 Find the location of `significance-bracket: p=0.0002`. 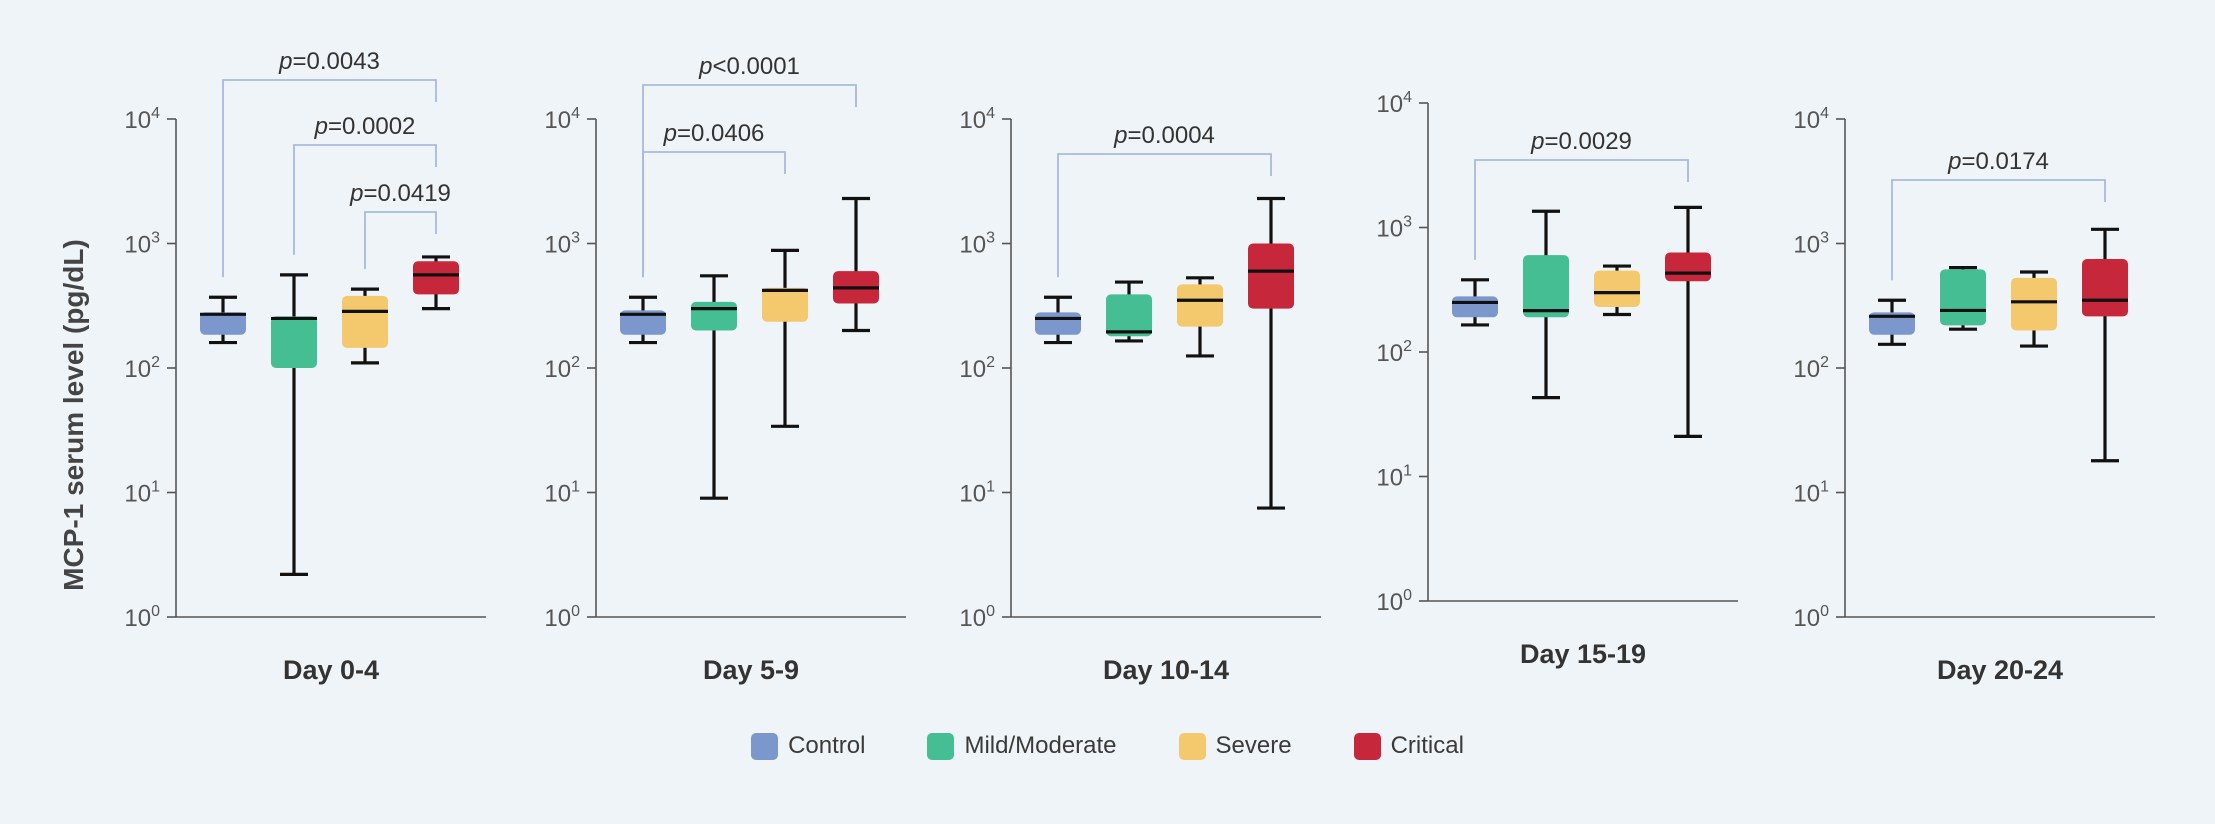

significance-bracket: p=0.0002 is located at coordinates (365, 184).